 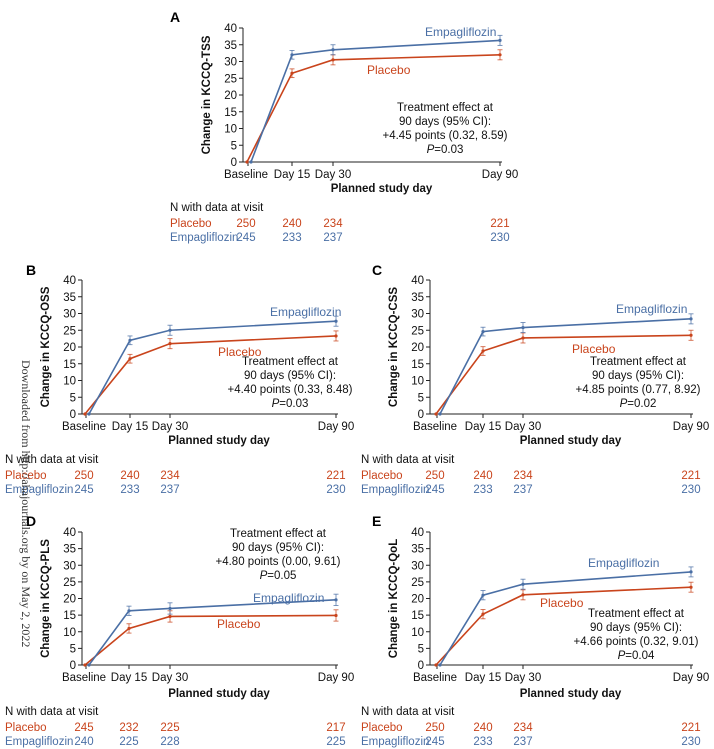 What do you see at coordinates (483, 427) in the screenshot?
I see `x-tick-label: Day 15` at bounding box center [483, 427].